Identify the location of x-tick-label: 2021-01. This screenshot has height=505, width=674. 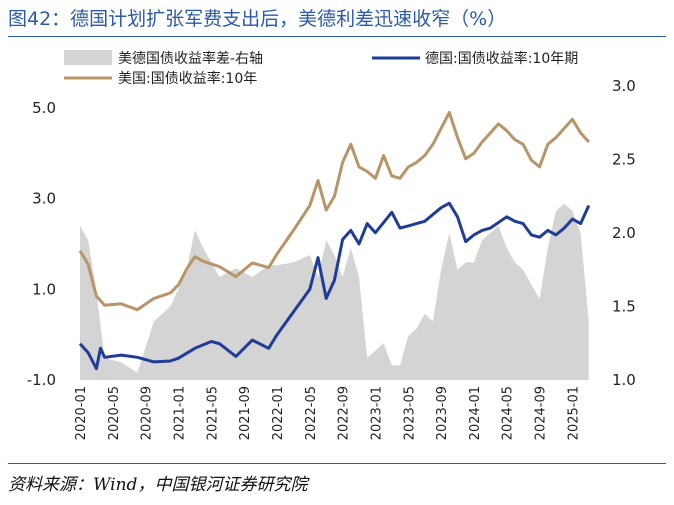
(180, 413).